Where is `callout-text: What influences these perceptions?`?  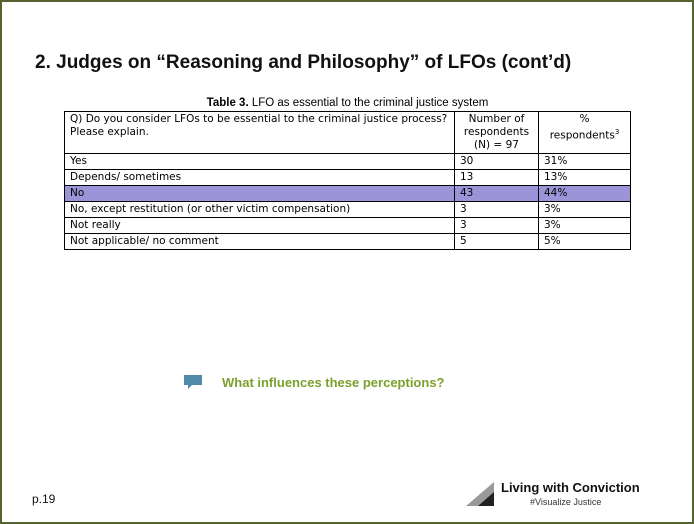 callout-text: What influences these perceptions? is located at coordinates (333, 382).